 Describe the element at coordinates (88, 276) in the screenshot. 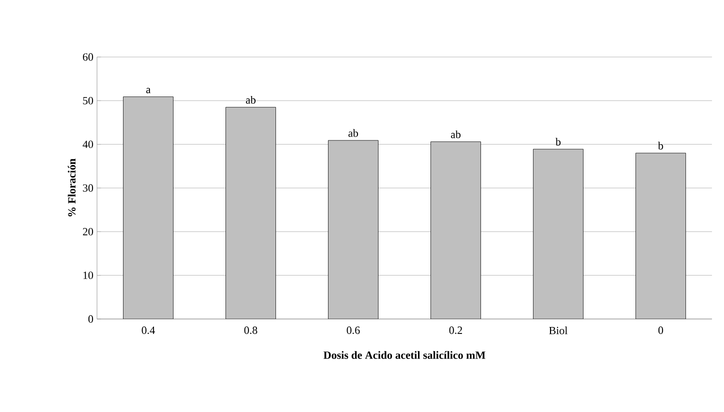

I see `y-tick-label: 10` at that location.